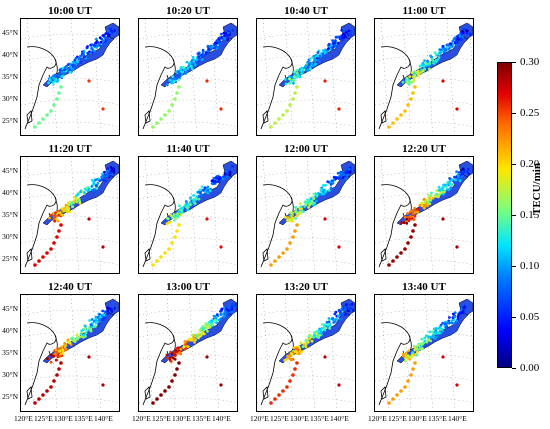 This screenshot has height=429, width=550. Describe the element at coordinates (530, 62) in the screenshot. I see `colorbar-tick-label: 0.30` at that location.